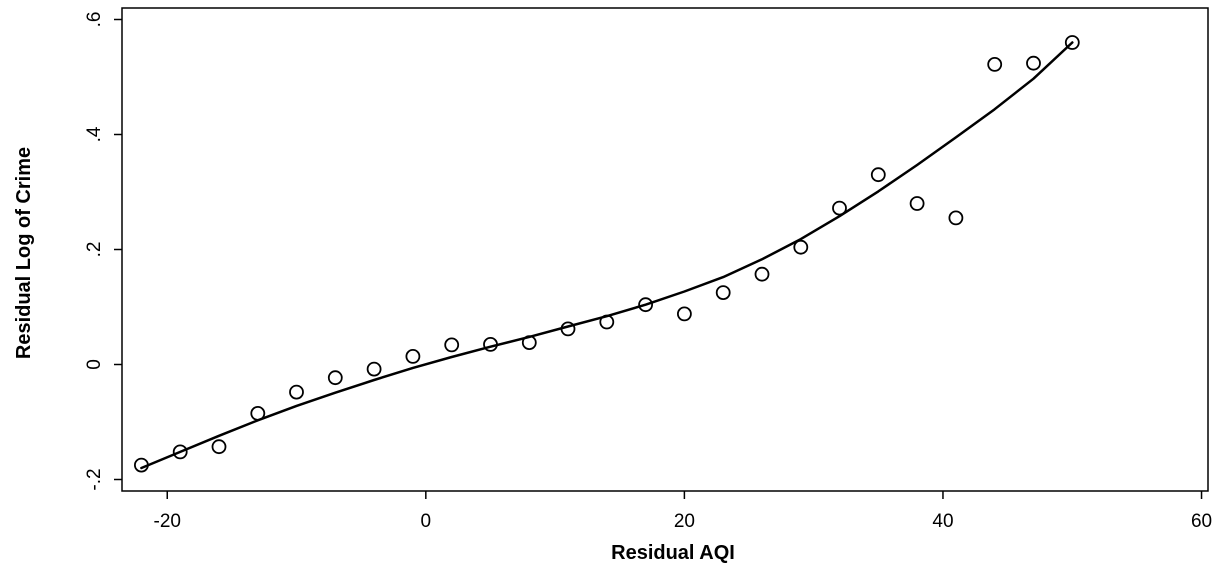 This screenshot has height=572, width=1220. Describe the element at coordinates (684, 521) in the screenshot. I see `x-tick-label: 20` at that location.